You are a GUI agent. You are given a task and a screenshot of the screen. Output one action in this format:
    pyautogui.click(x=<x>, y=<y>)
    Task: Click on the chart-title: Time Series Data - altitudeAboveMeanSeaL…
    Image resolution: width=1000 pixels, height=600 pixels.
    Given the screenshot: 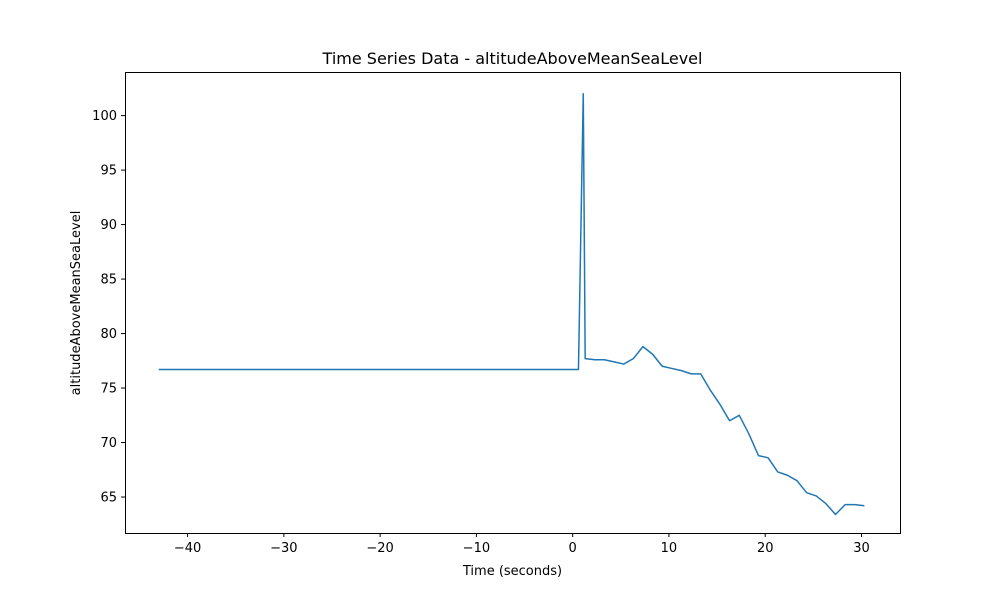 What is the action you would take?
    pyautogui.click(x=512, y=58)
    